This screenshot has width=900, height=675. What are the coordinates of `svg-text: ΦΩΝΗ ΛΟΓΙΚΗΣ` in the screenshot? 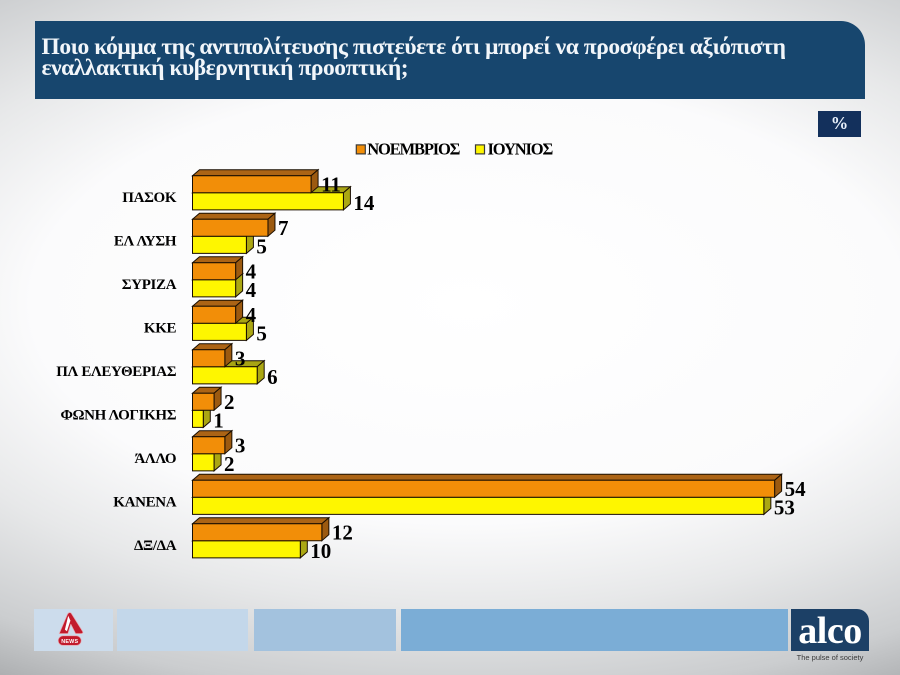 It's located at (118, 416).